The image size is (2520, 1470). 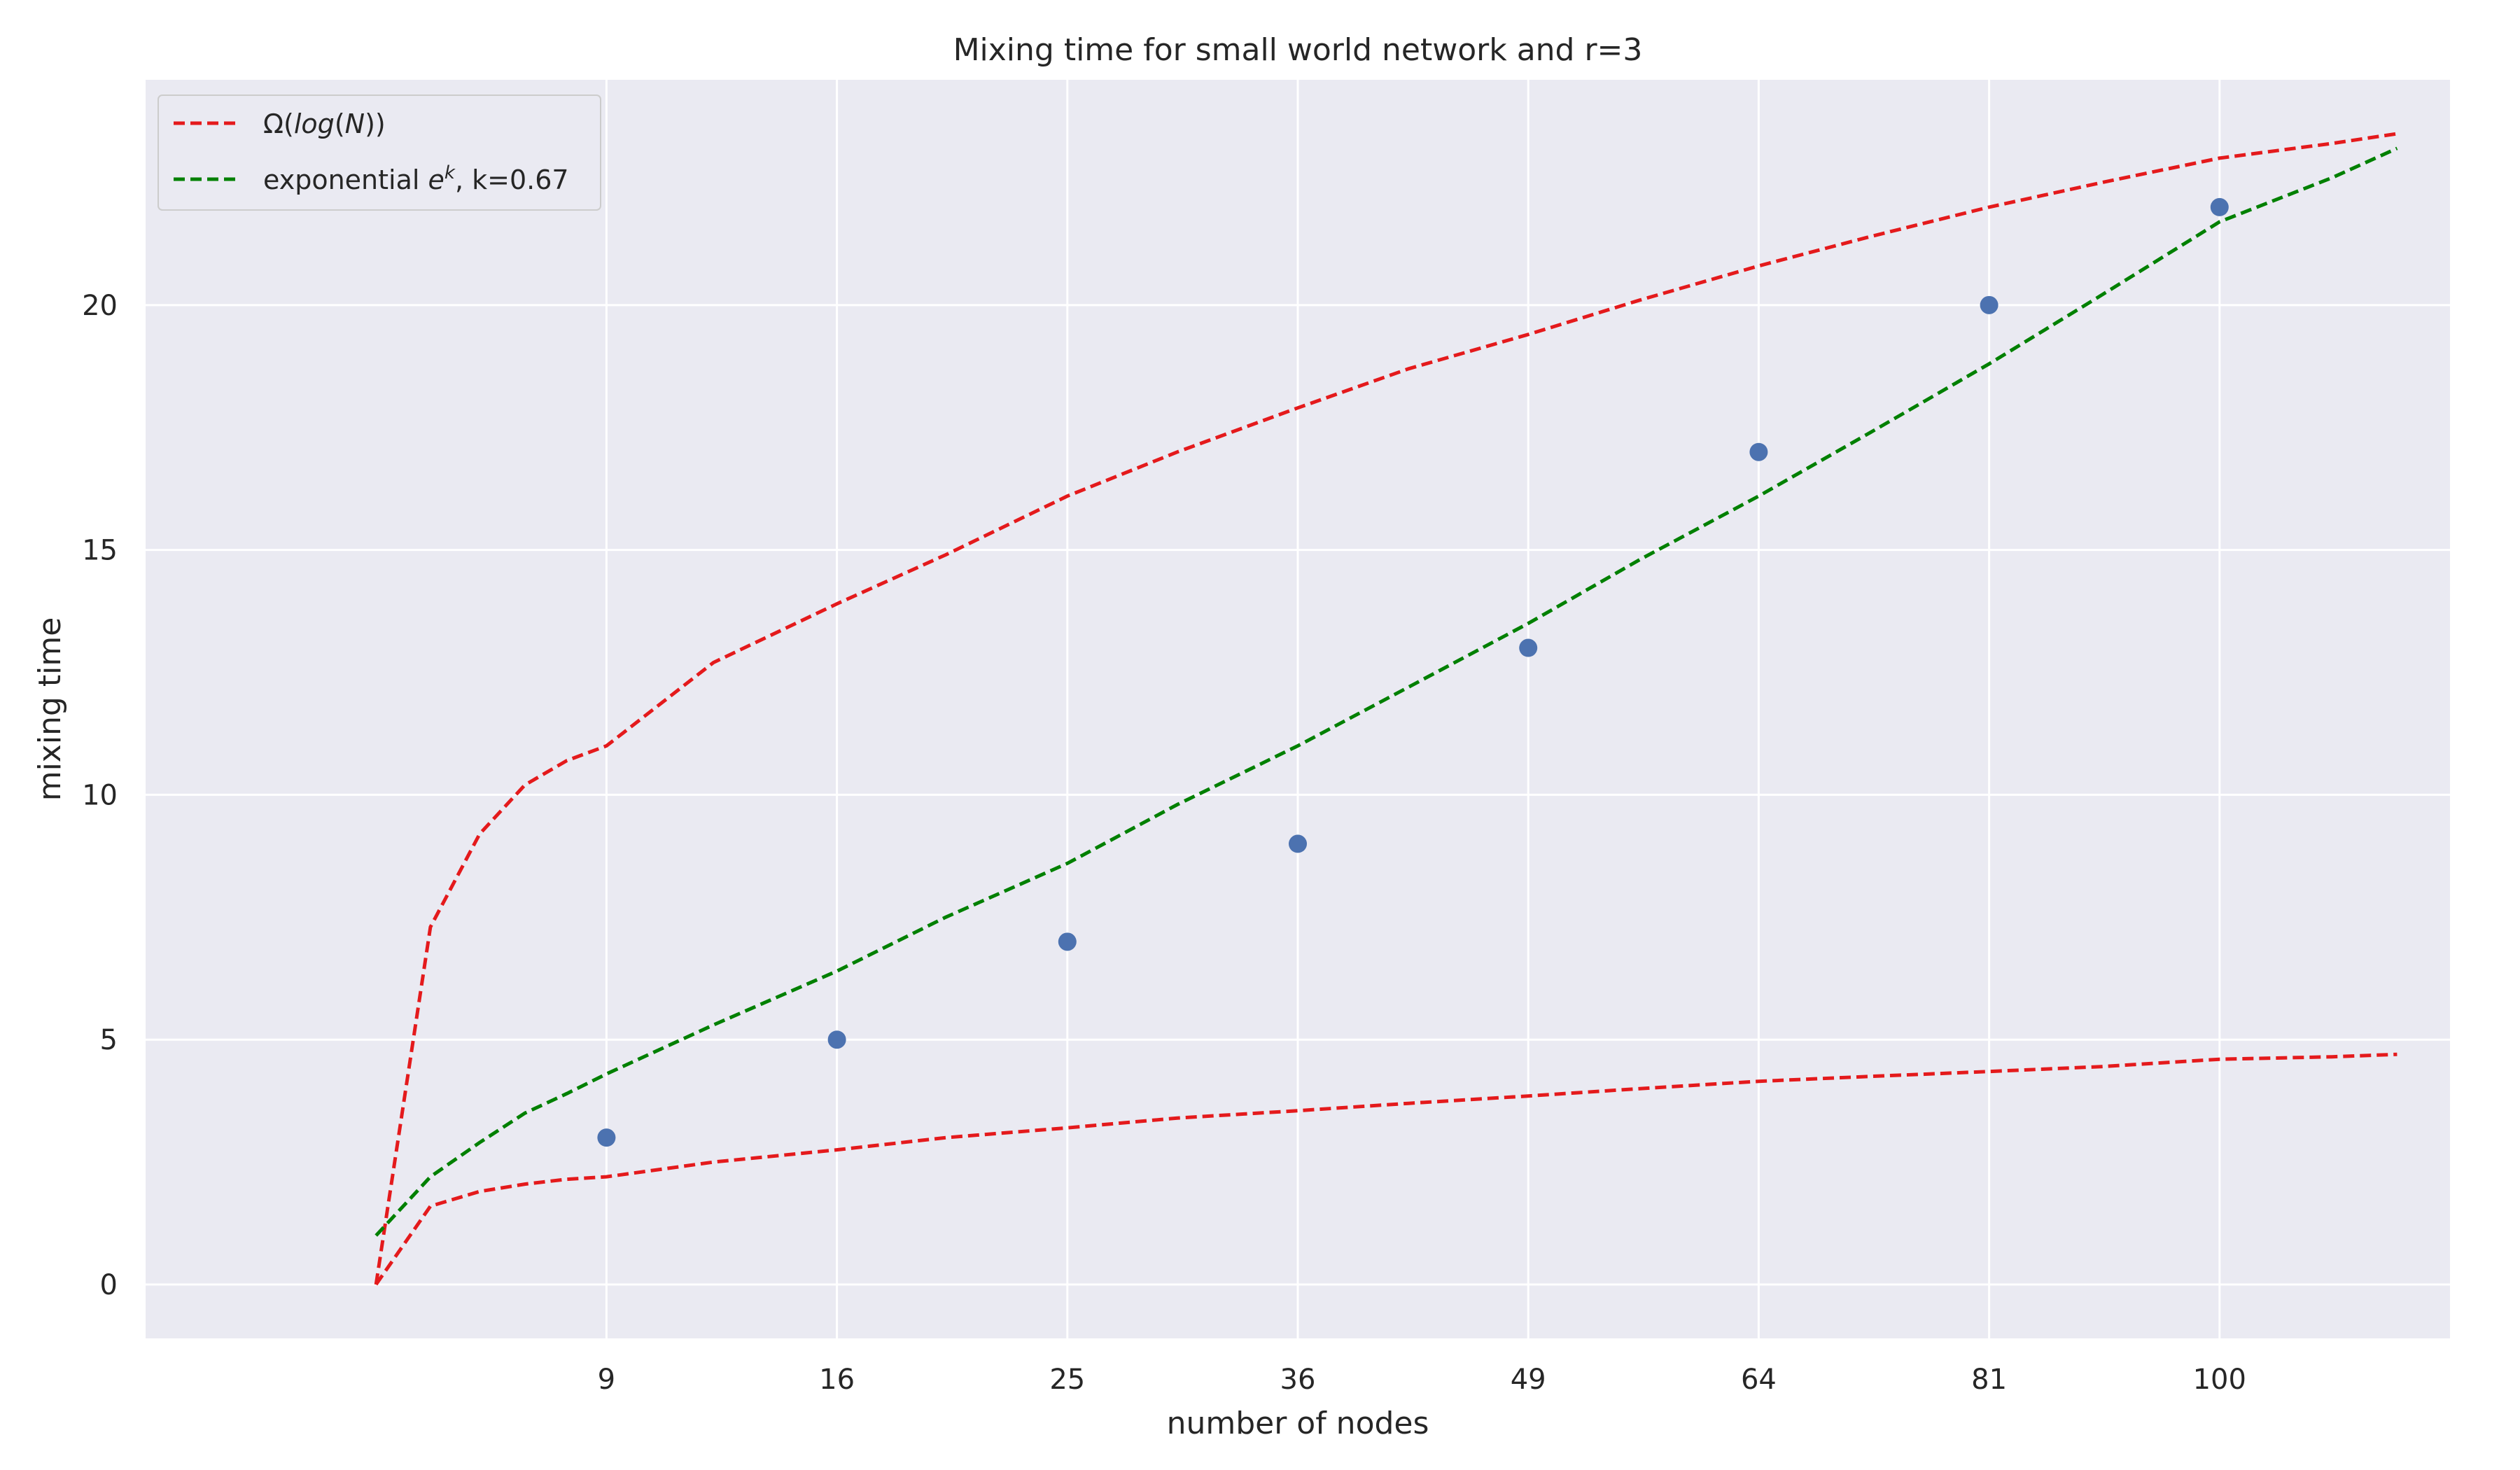 What do you see at coordinates (1298, 1380) in the screenshot?
I see `x-tick-label: 36` at bounding box center [1298, 1380].